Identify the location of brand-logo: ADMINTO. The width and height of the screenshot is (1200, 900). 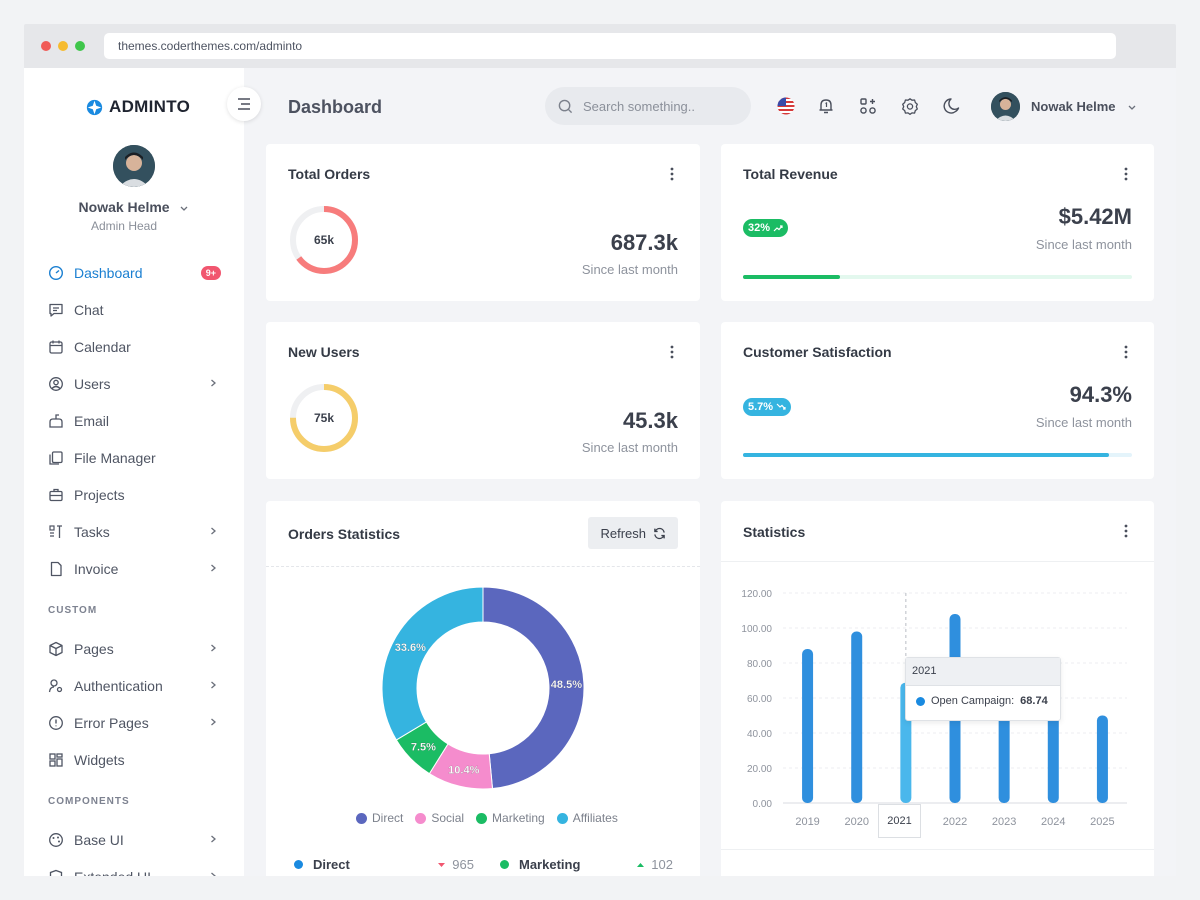
(138, 107).